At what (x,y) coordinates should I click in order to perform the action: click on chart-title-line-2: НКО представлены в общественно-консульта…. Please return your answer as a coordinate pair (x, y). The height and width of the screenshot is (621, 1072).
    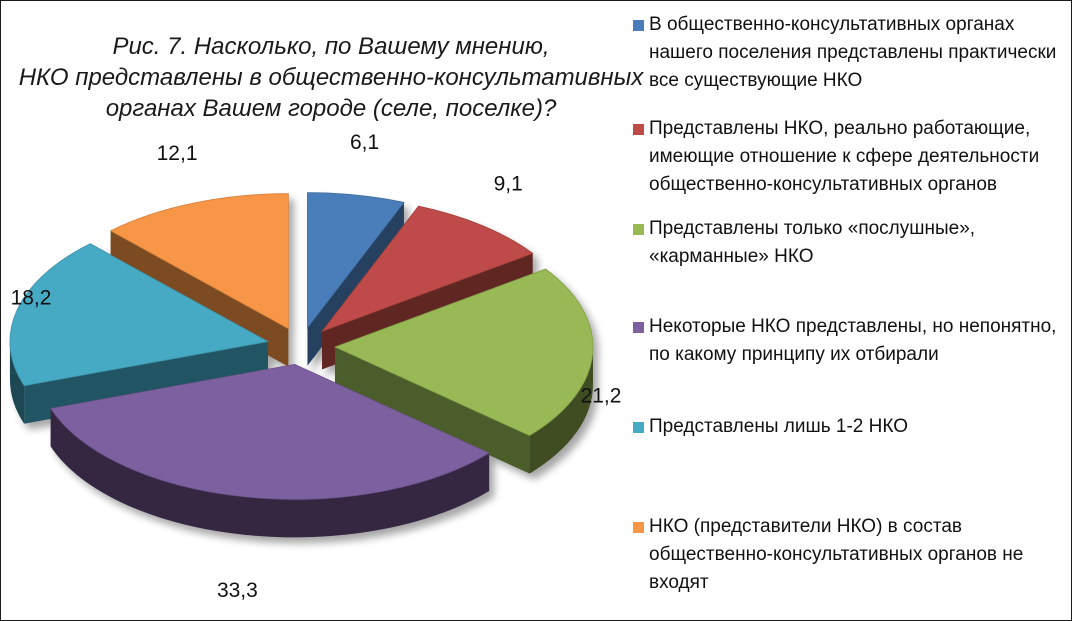
    Looking at the image, I should click on (331, 77).